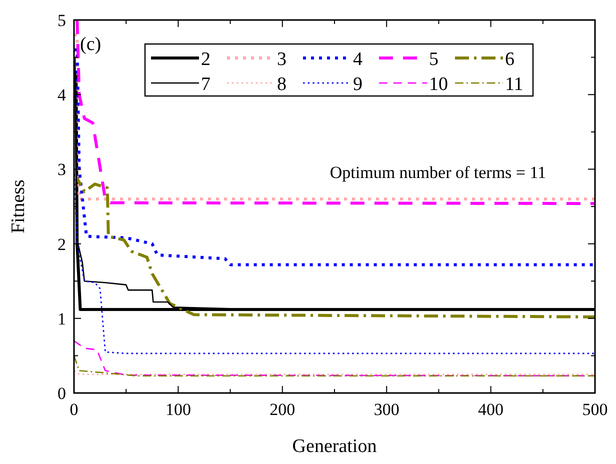  I want to click on x-tick-label: 200, so click(283, 409).